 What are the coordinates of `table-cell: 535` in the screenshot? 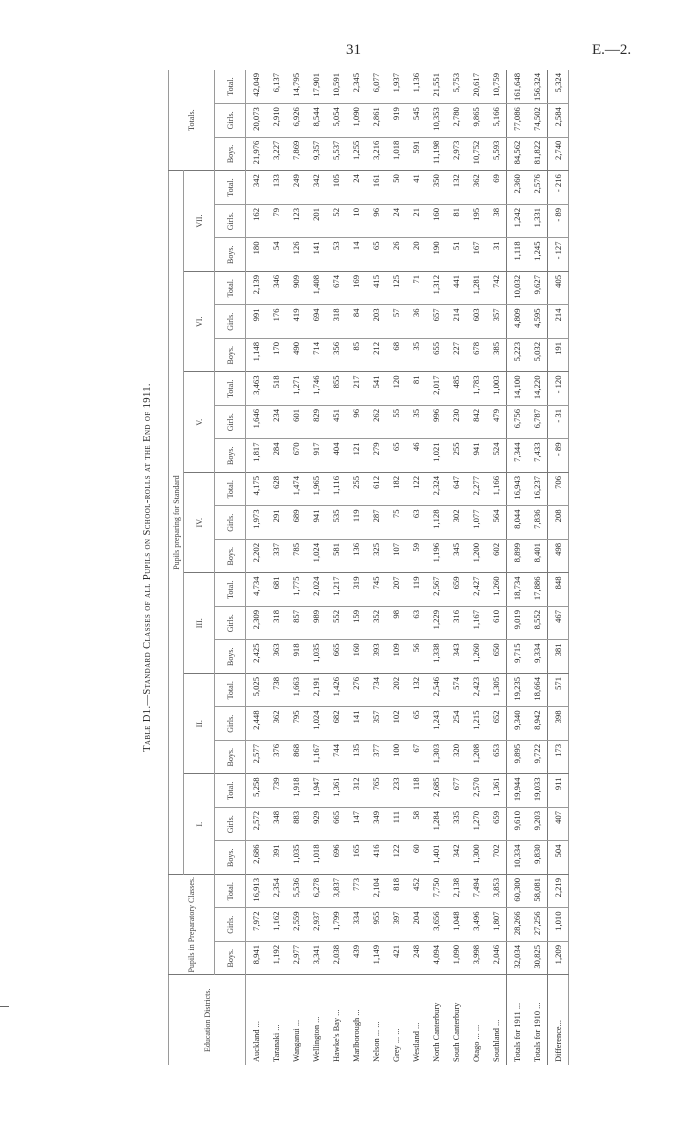 It's located at (336, 522).